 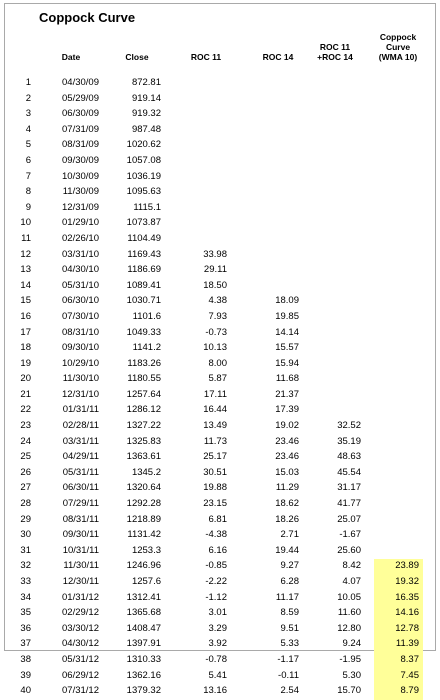 I want to click on close-cell: 1057.08, so click(x=143, y=160).